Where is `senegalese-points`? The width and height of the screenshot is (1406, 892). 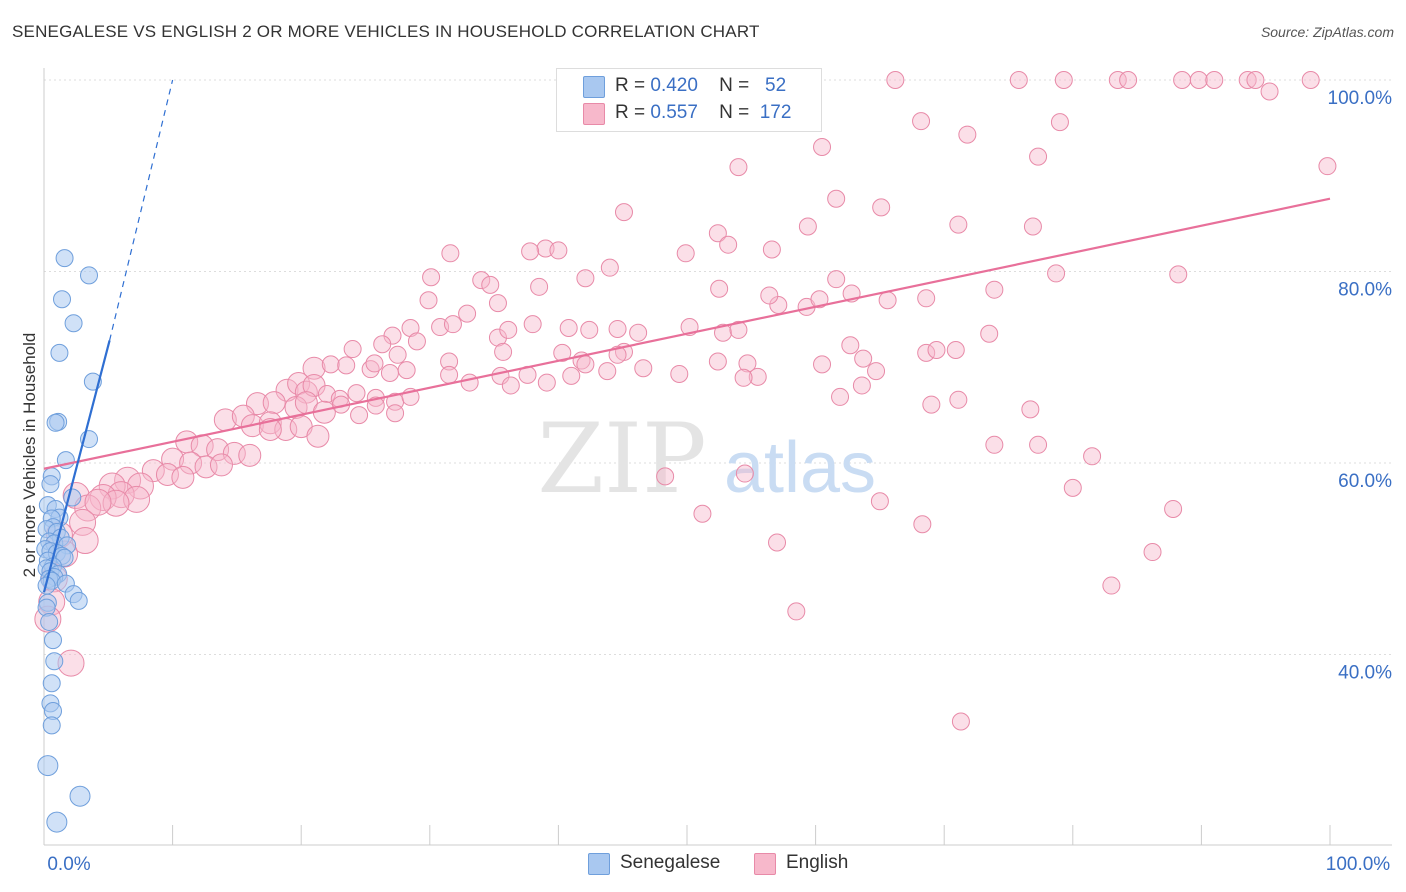 senegalese-points is located at coordinates (69, 541).